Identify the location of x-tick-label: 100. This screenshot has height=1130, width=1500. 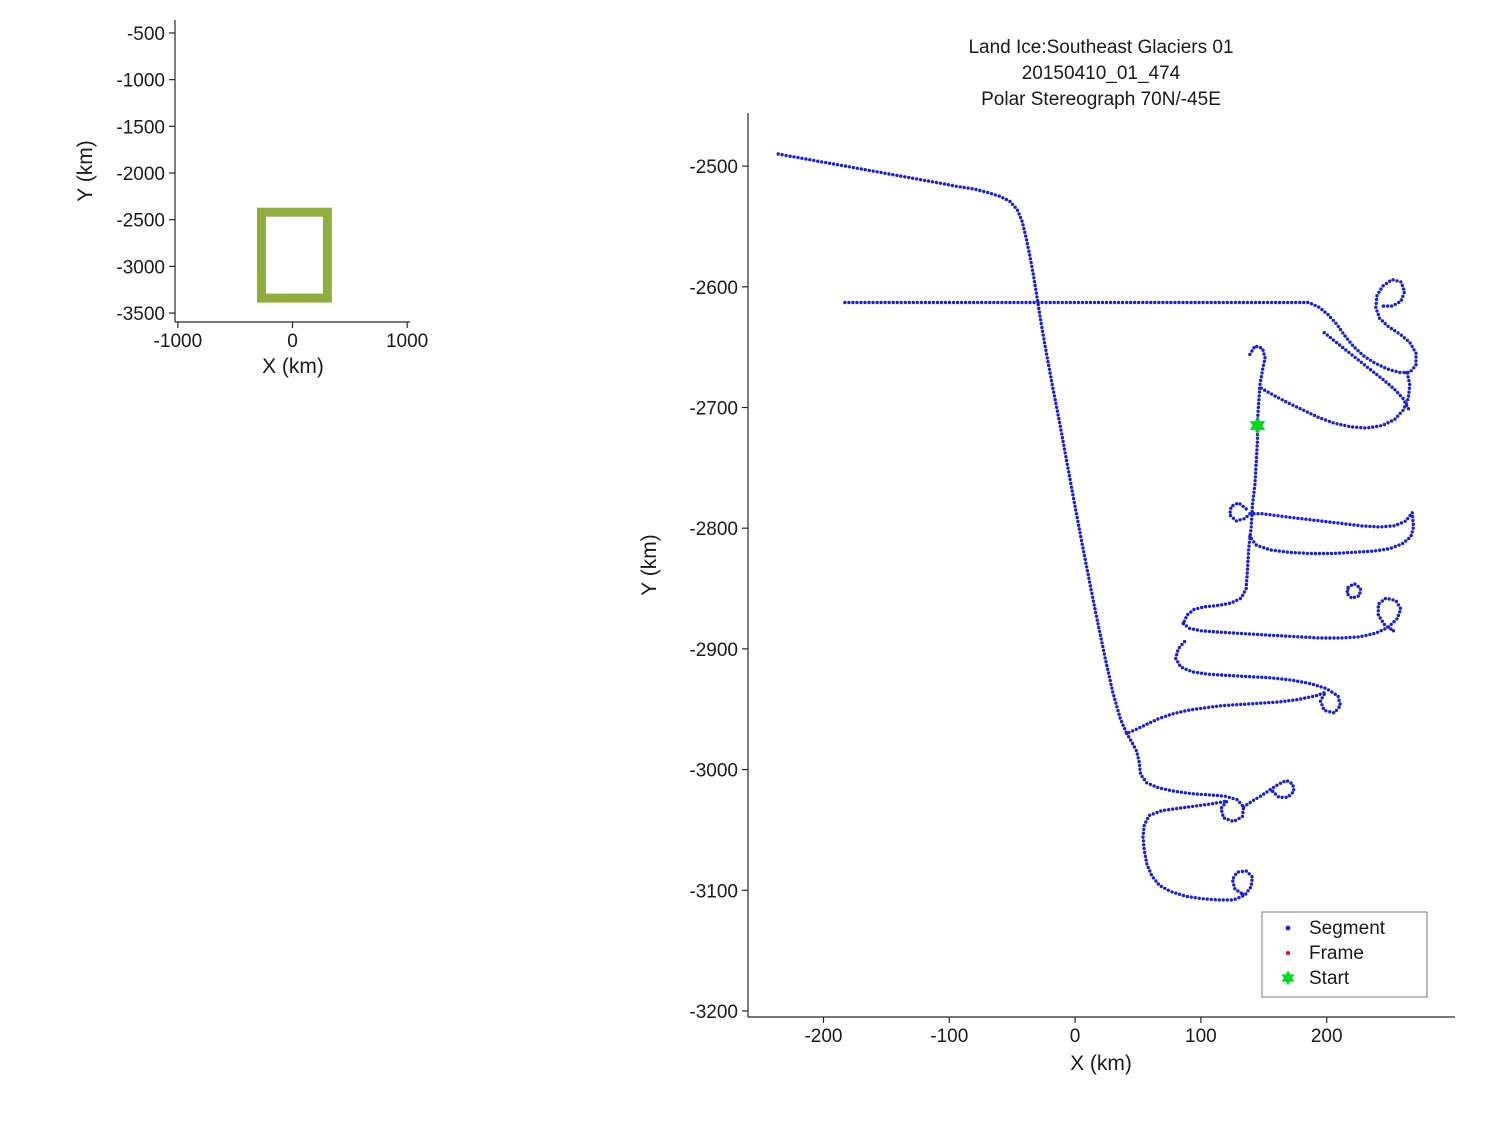
(1201, 1036).